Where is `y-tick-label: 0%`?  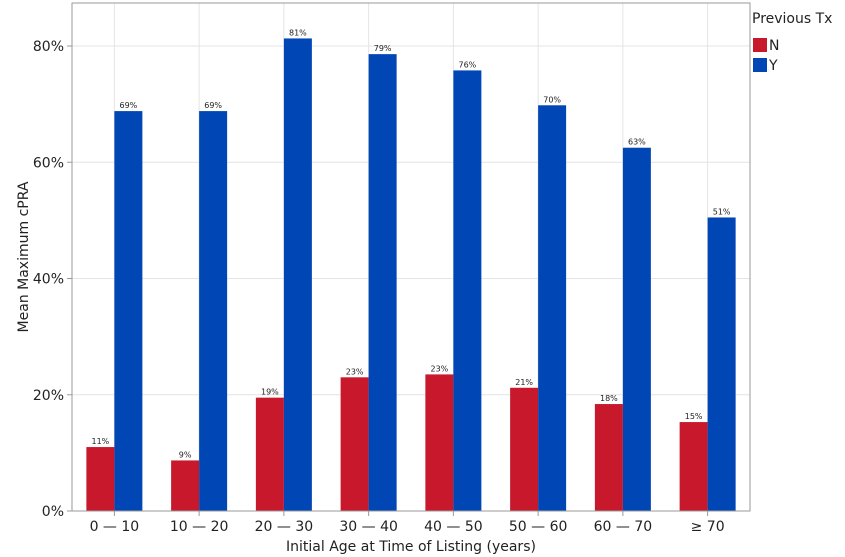
y-tick-label: 0% is located at coordinates (53, 512).